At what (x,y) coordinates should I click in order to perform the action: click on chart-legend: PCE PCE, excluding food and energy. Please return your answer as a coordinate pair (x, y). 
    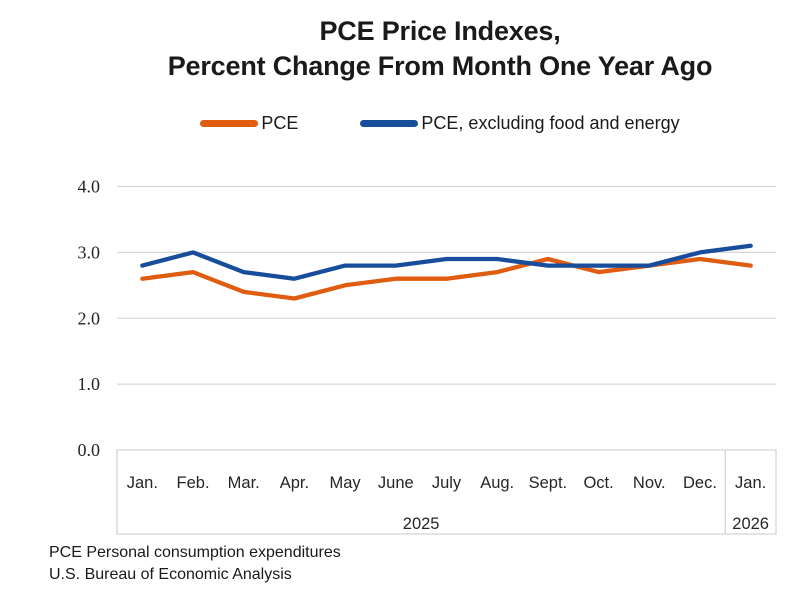
    Looking at the image, I should click on (435, 123).